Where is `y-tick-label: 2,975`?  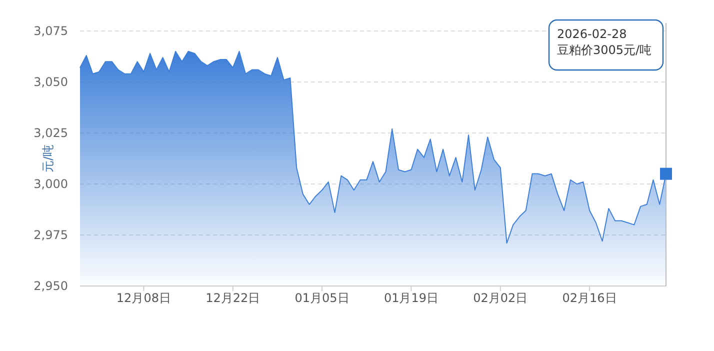 y-tick-label: 2,975 is located at coordinates (51, 235).